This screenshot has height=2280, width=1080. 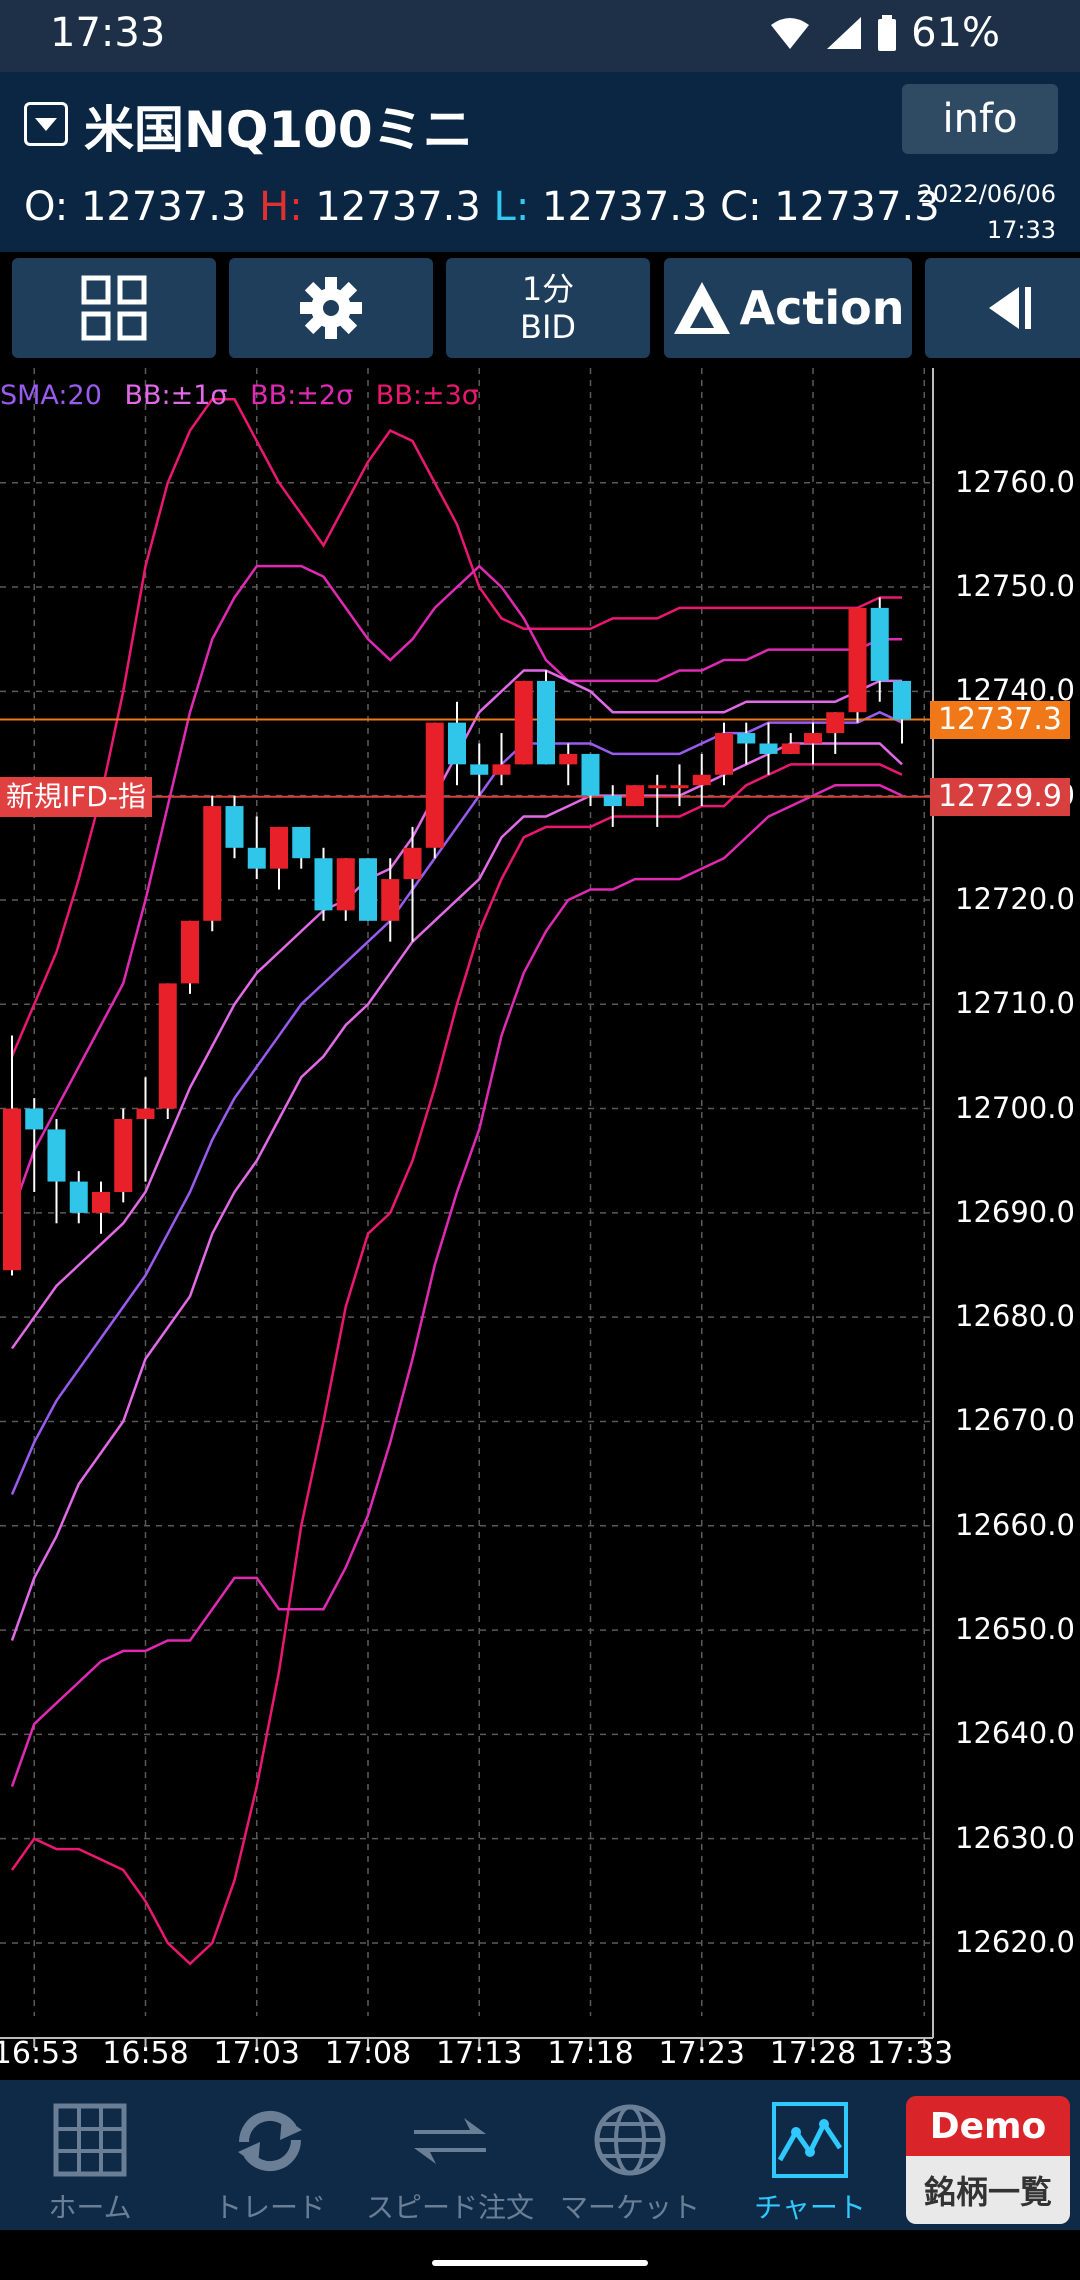 I want to click on nav-speed-order: スピード注文, so click(x=450, y=2155).